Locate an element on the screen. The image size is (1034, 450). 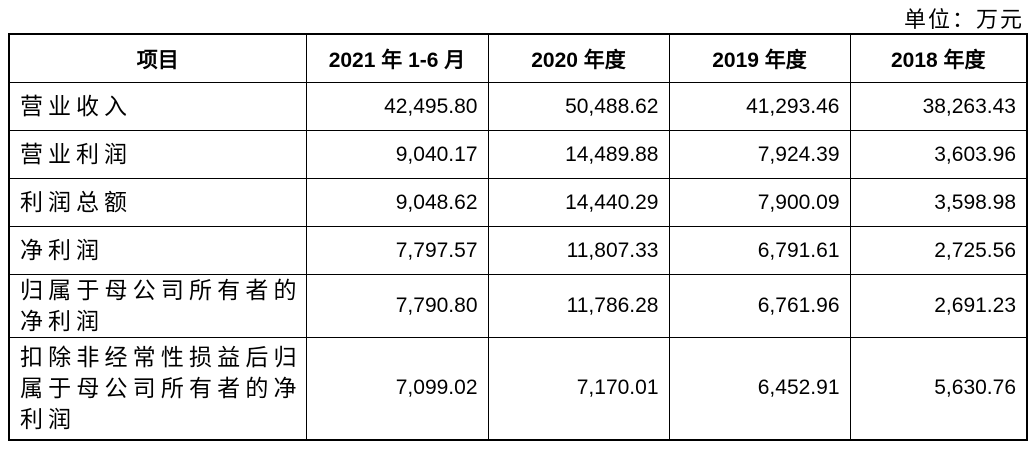
cell-value: 6,761.96 is located at coordinates (759, 306).